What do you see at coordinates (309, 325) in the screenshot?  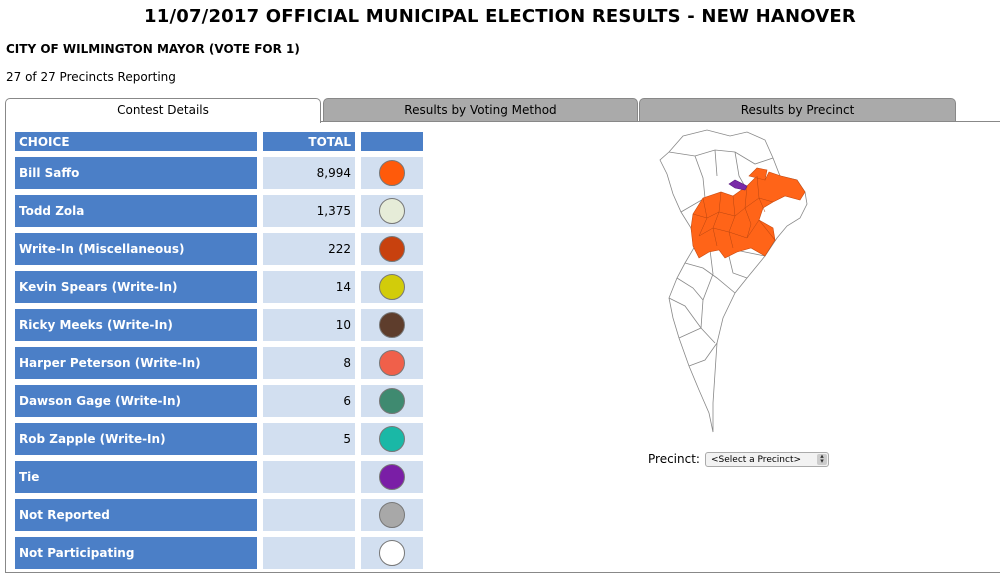 I see `choice-total: 10` at bounding box center [309, 325].